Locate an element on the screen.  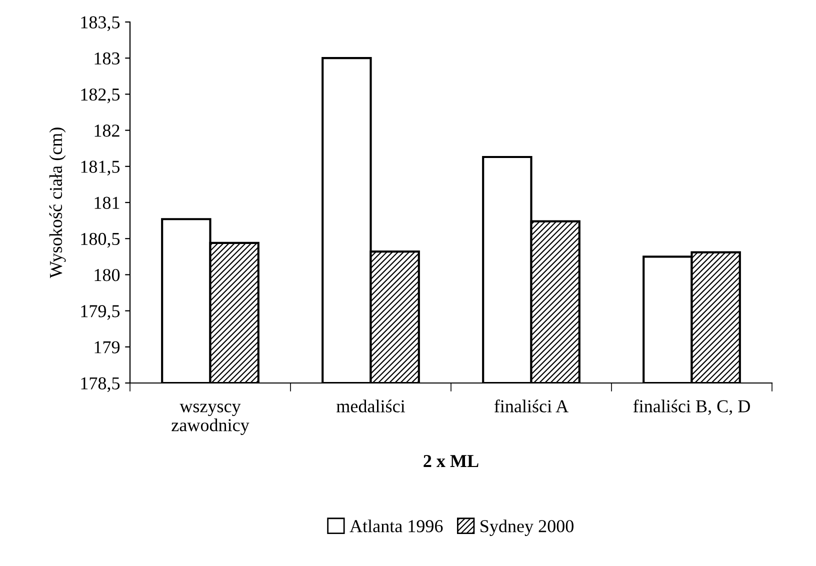
y-tick-label: 180,5 is located at coordinates (100, 240).